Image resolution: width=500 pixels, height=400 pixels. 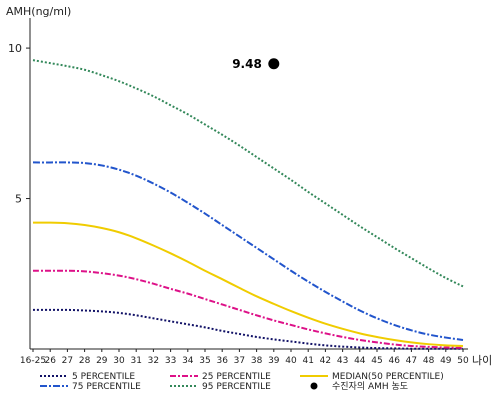 I want to click on legend-label: 5 PERCENTILE, so click(x=103, y=377).